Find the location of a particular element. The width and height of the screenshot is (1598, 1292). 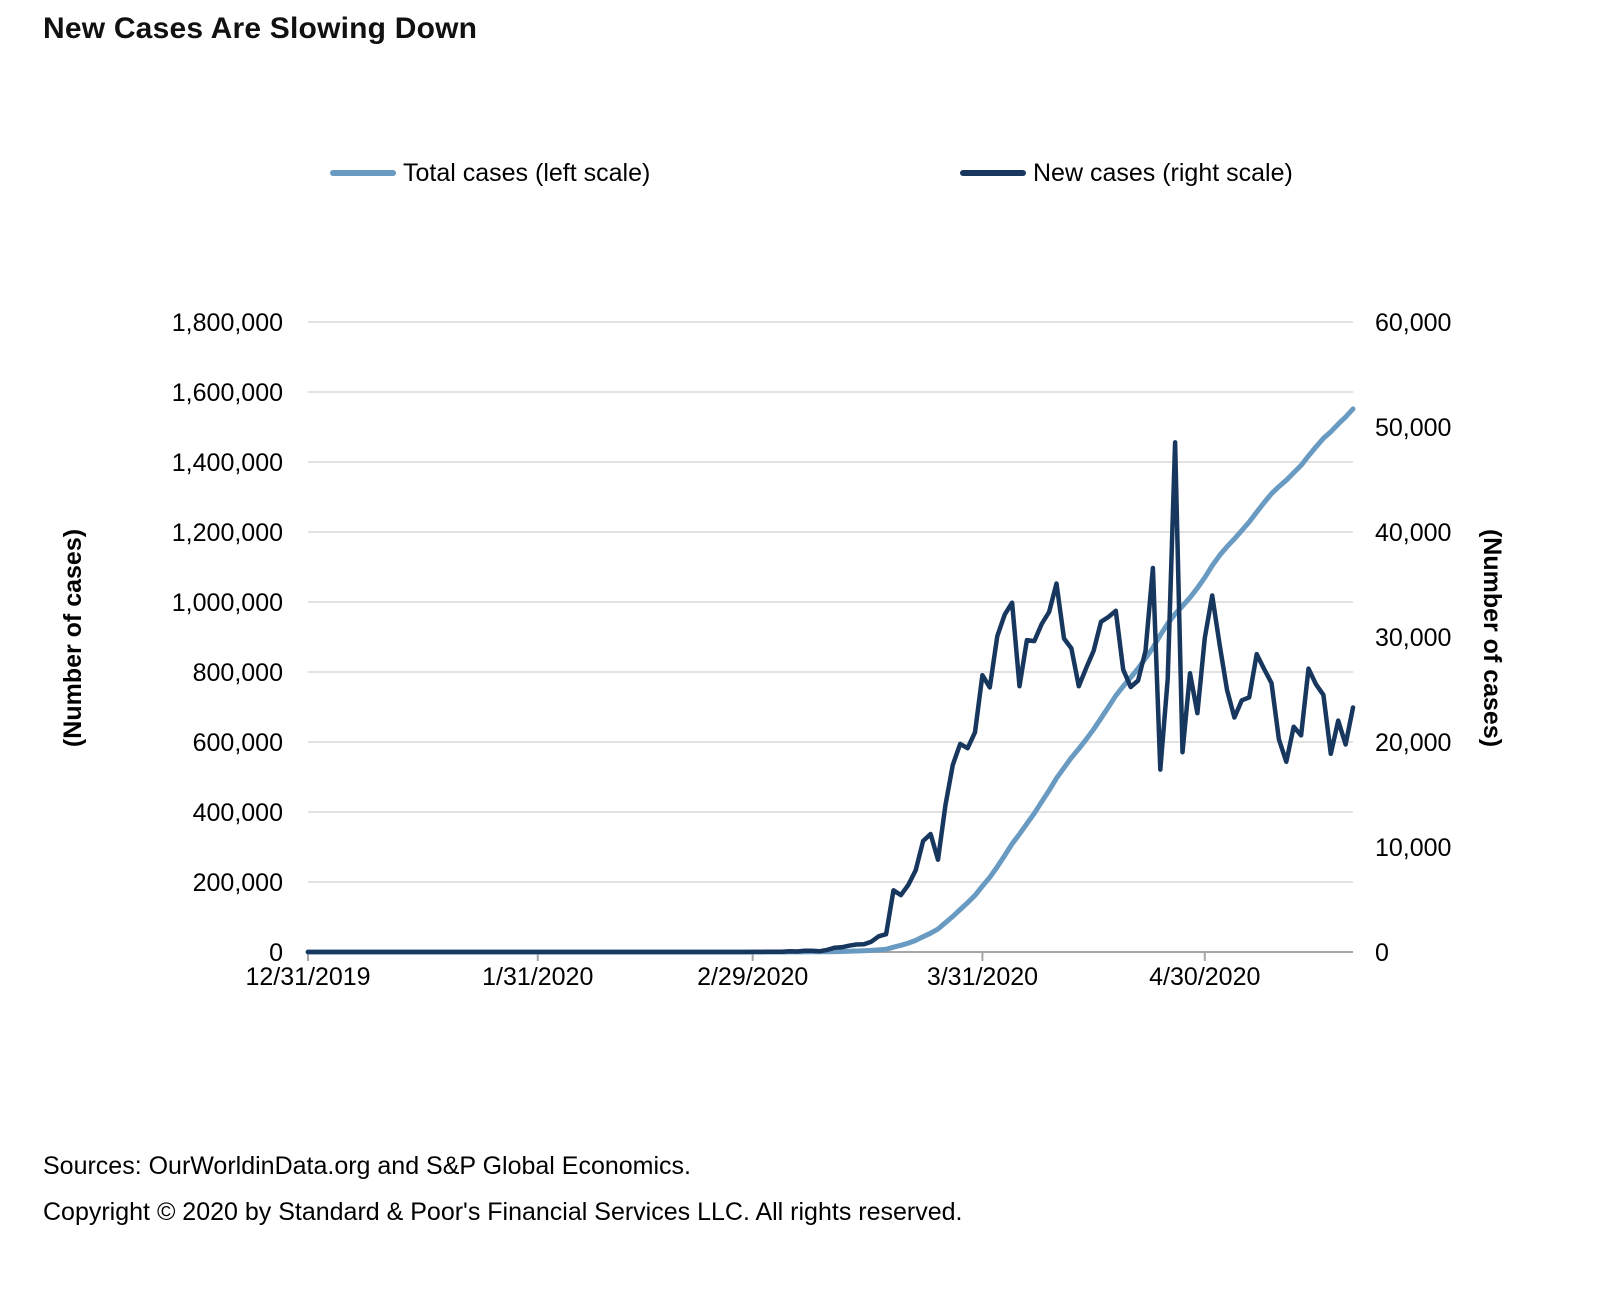

legend-label-new-cases: New cases (right scale) is located at coordinates (1163, 172).